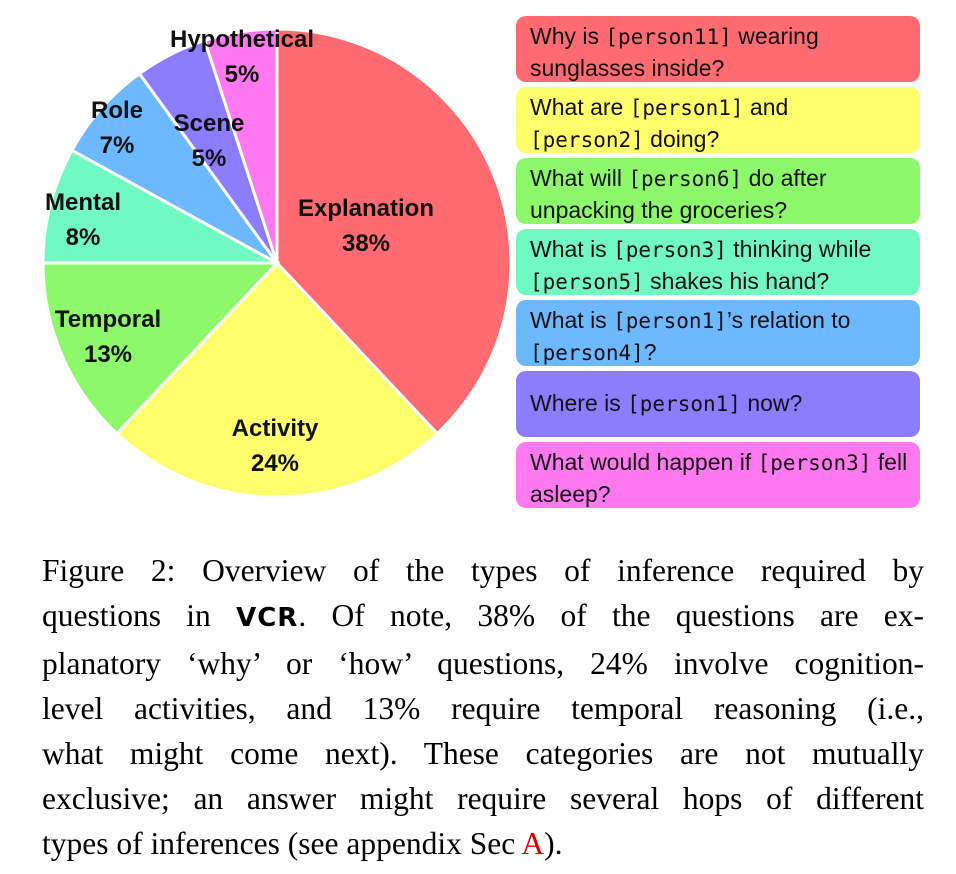 This screenshot has width=956, height=874. What do you see at coordinates (83, 202) in the screenshot?
I see `slice-label-mental: Mental` at bounding box center [83, 202].